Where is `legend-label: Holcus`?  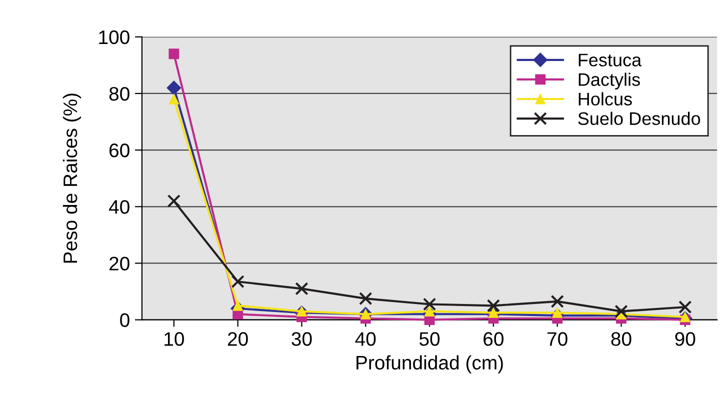 legend-label: Holcus is located at coordinates (605, 99).